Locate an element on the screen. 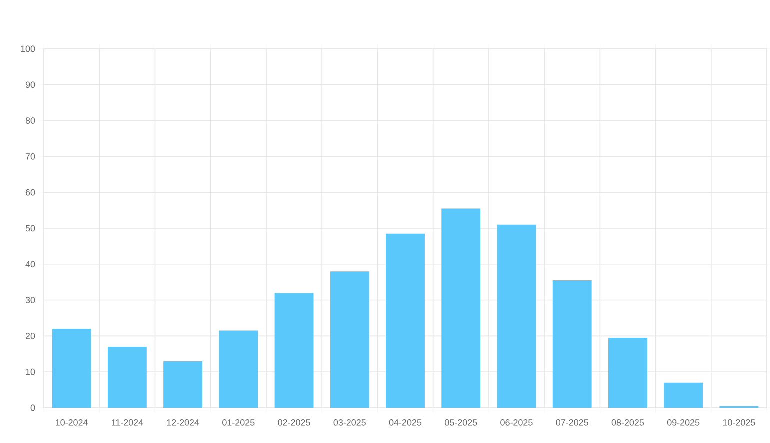  x-tick-label: 06-2025 is located at coordinates (516, 423).